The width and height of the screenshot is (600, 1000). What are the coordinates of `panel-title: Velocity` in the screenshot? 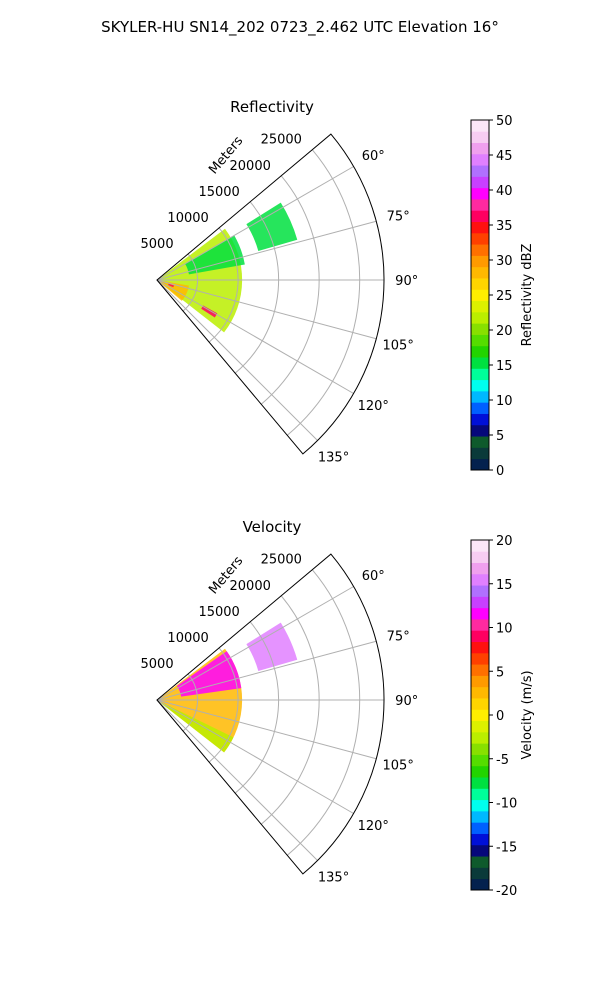 It's located at (272, 527).